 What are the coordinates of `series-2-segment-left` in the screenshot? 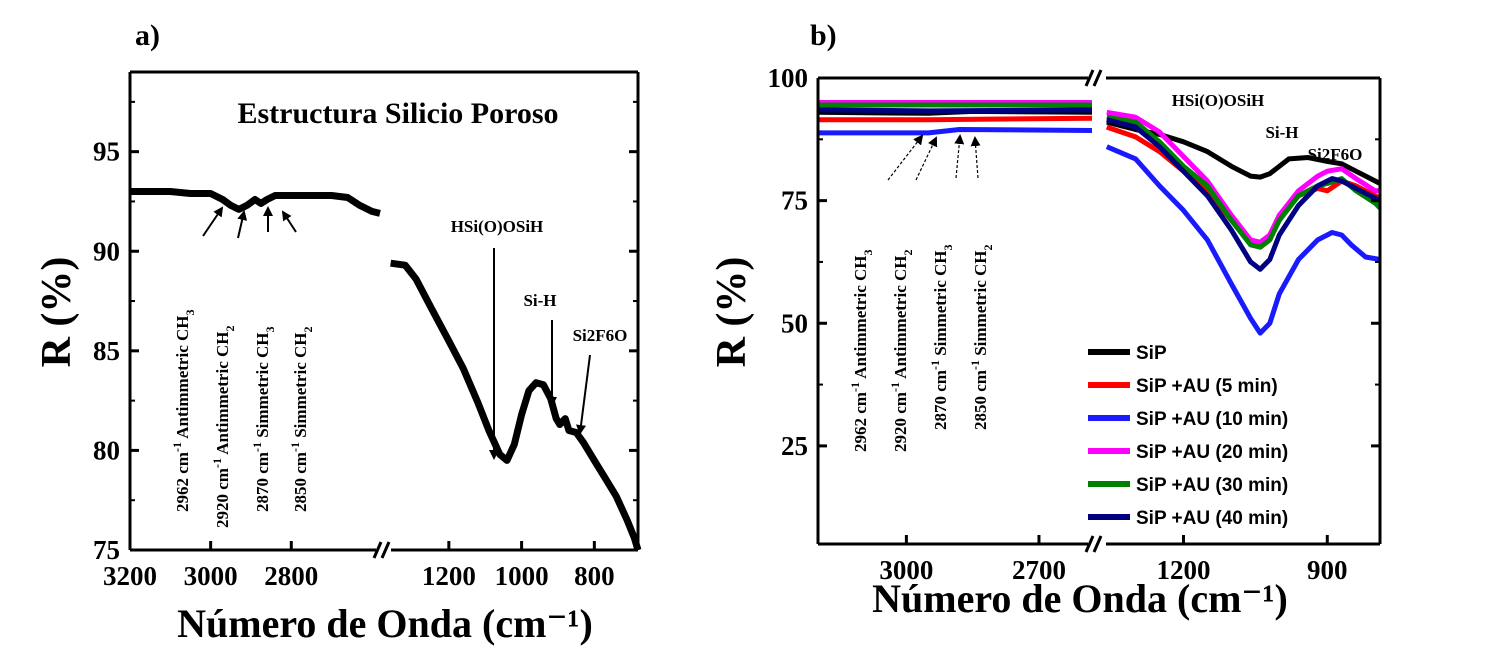 It's located at (955, 131).